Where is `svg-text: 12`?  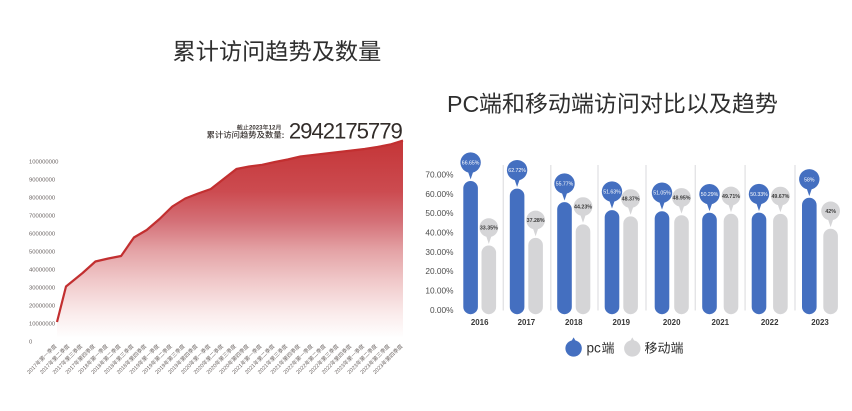 svg-text: 12 is located at coordinates (272, 128).